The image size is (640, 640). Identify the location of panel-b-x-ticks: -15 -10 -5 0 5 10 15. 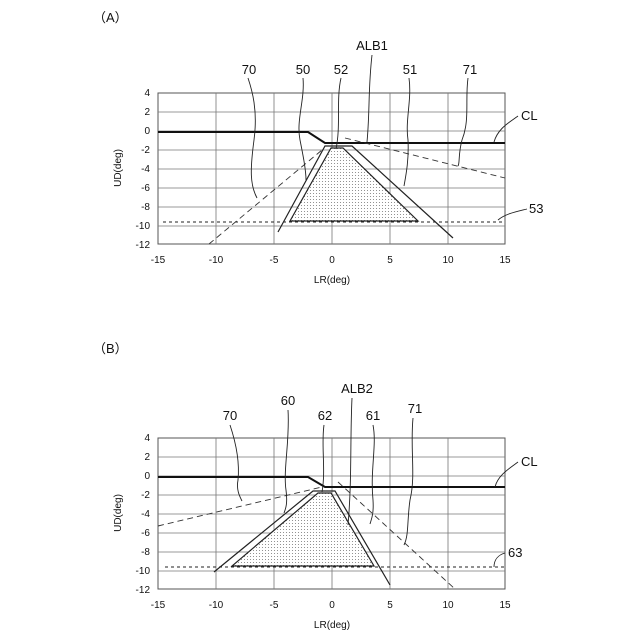
(331, 605).